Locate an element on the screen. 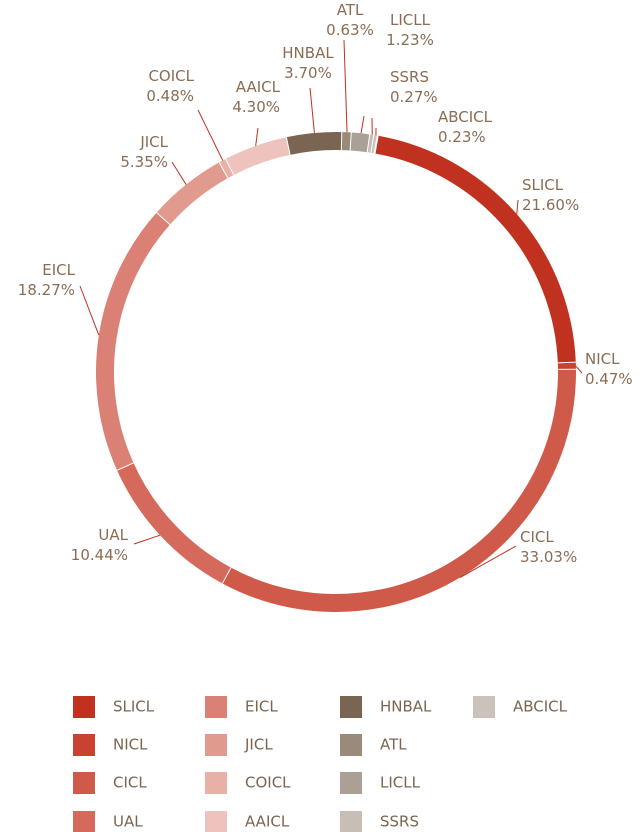  slice-value: 3.70% is located at coordinates (308, 73).